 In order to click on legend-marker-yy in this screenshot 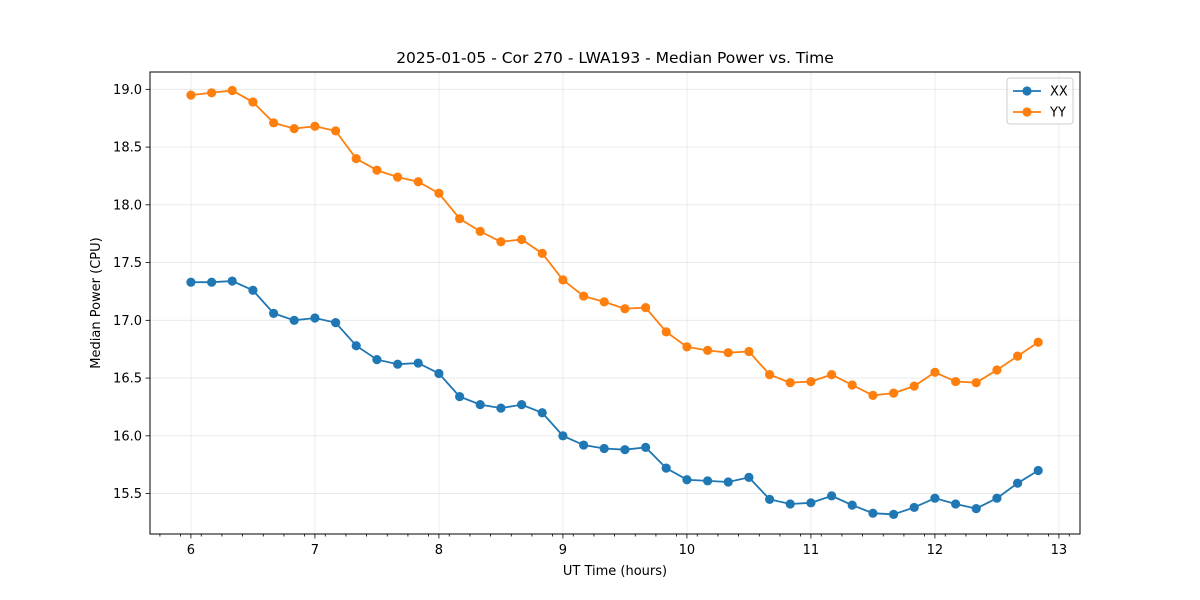, I will do `click(1027, 112)`.